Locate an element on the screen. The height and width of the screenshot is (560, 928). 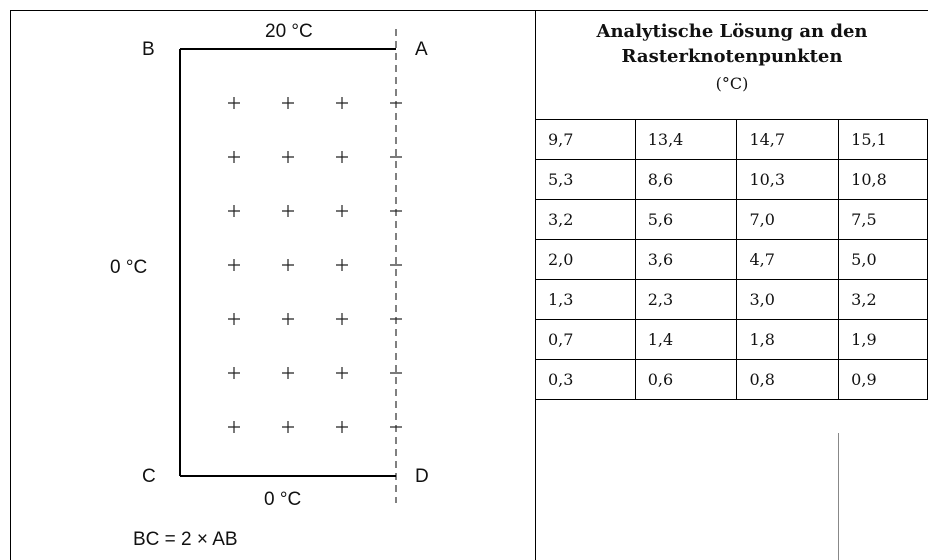
table-cell: 3,6 is located at coordinates (686, 259).